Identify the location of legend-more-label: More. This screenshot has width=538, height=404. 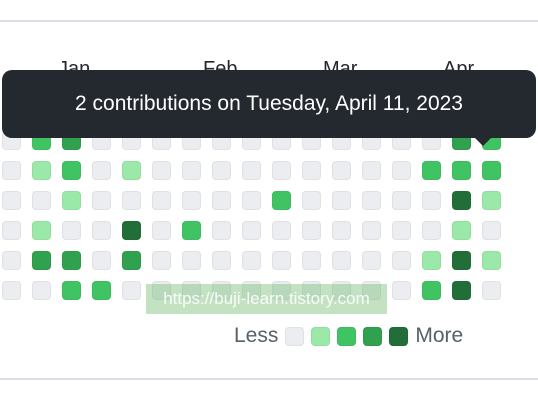
(439, 335).